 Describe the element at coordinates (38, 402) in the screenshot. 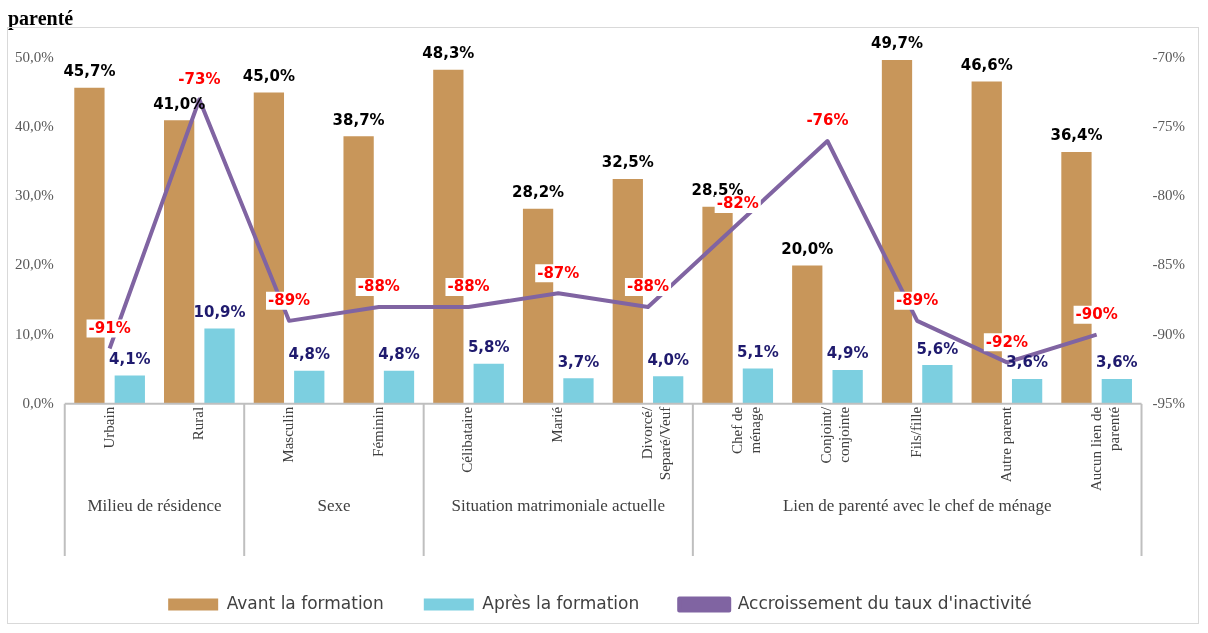

I see `y-tick-label: 0,0%` at that location.